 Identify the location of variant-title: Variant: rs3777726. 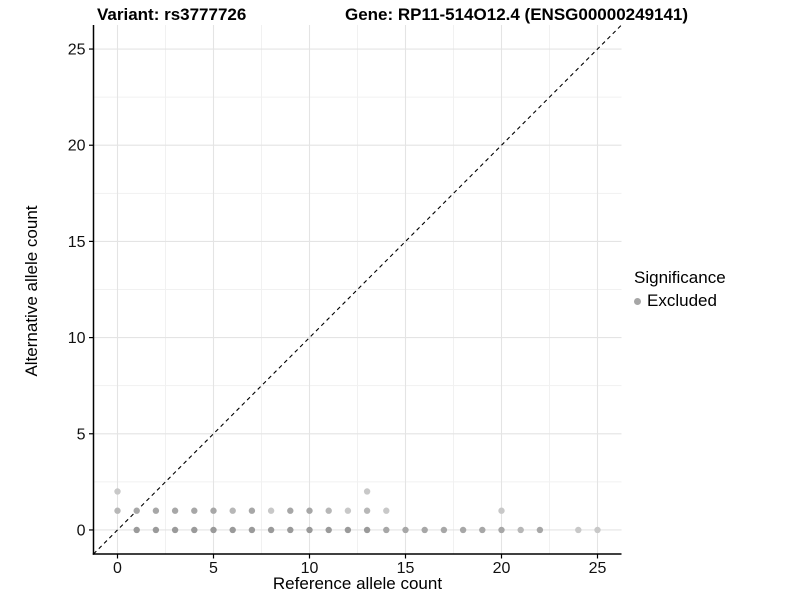
(172, 14).